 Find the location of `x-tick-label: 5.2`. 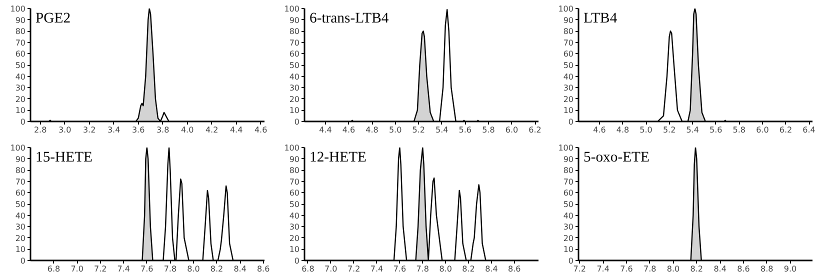

x-tick-label: 5.2 is located at coordinates (669, 130).